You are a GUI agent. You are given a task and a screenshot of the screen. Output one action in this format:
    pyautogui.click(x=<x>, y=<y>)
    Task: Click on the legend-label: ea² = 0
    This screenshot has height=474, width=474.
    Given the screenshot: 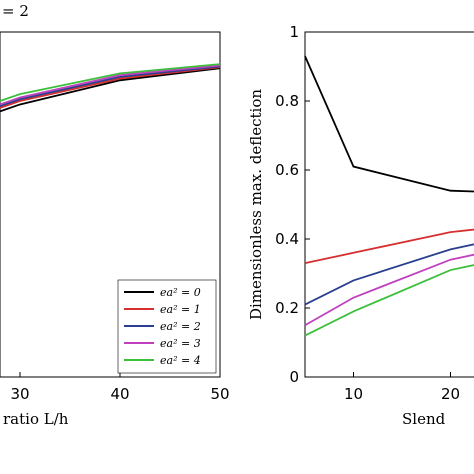 What is the action you would take?
    pyautogui.click(x=180, y=292)
    